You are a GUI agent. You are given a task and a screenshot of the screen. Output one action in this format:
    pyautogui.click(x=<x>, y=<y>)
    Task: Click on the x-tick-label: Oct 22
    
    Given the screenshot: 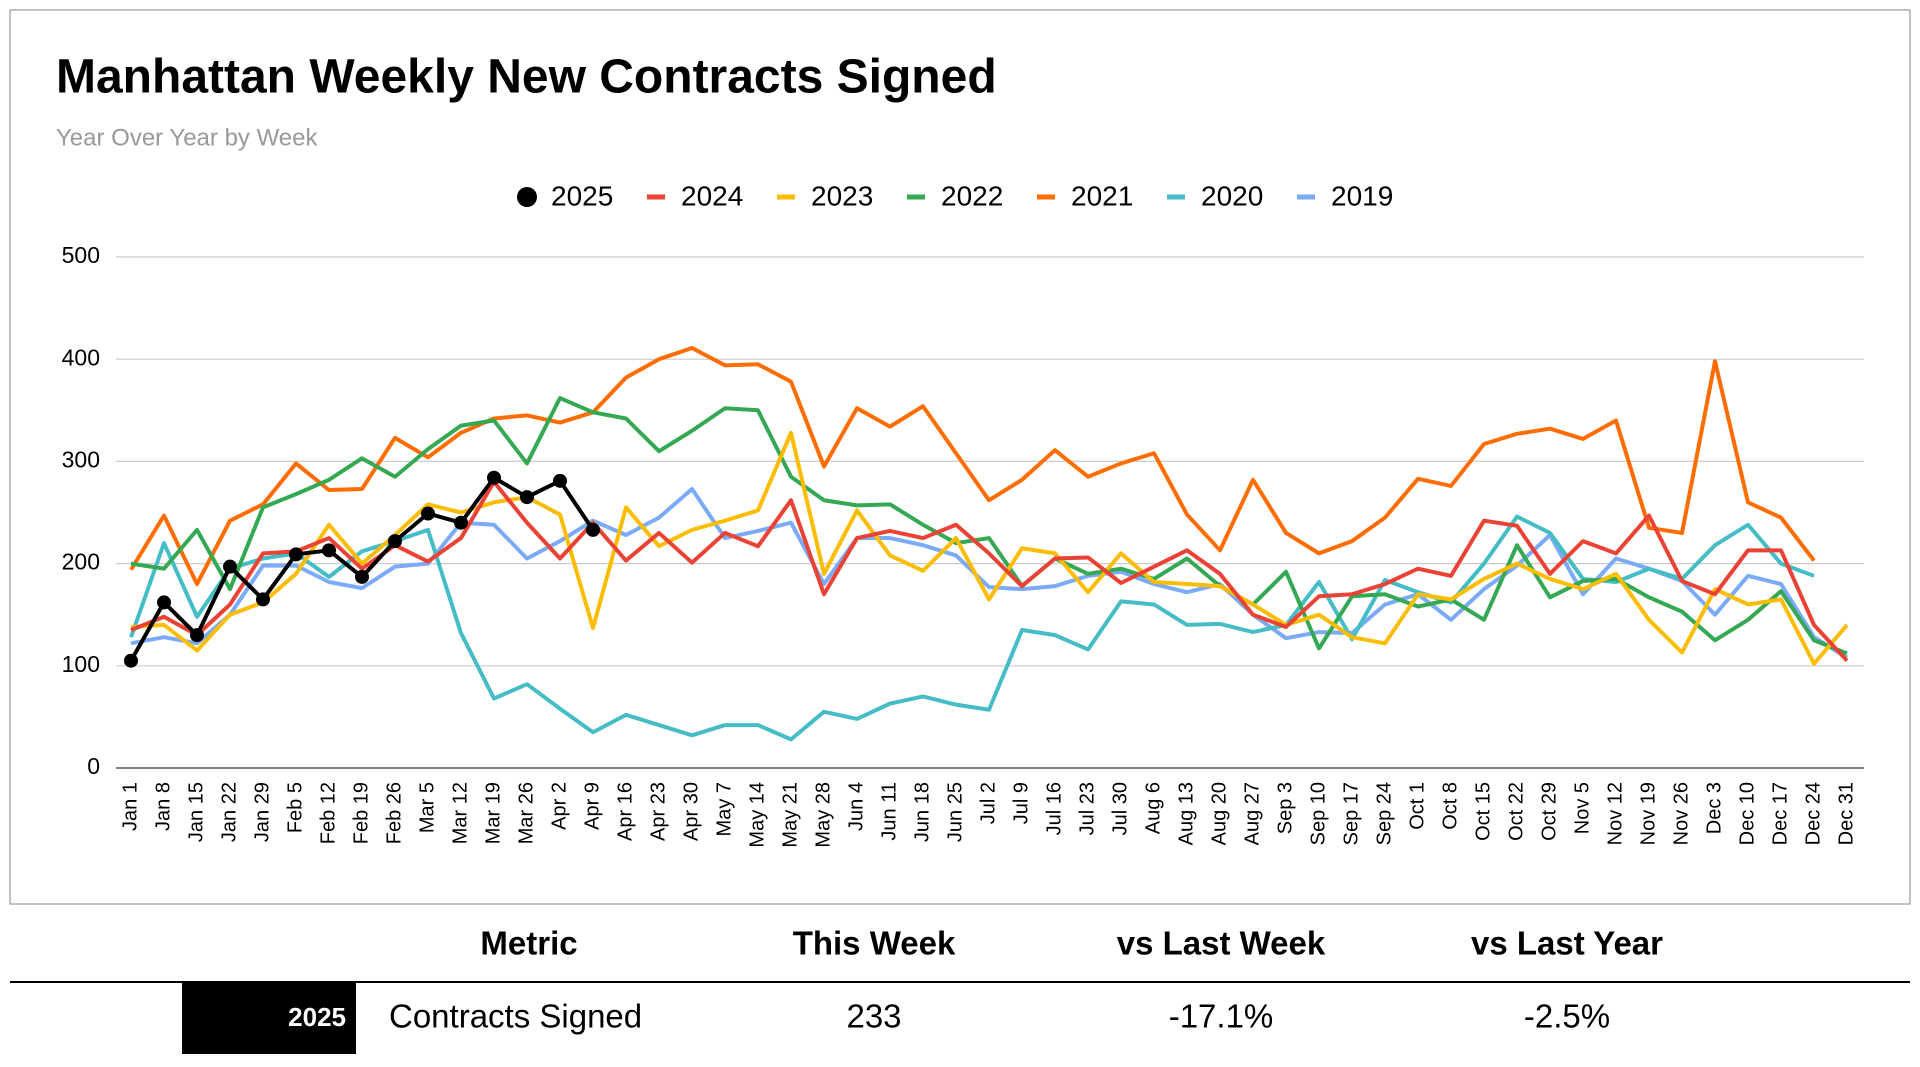 What is the action you would take?
    pyautogui.click(x=1516, y=811)
    